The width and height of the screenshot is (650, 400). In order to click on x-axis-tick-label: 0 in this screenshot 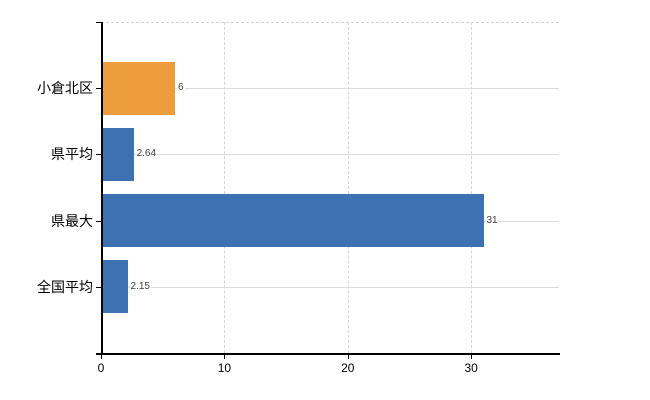, I will do `click(101, 368)`.